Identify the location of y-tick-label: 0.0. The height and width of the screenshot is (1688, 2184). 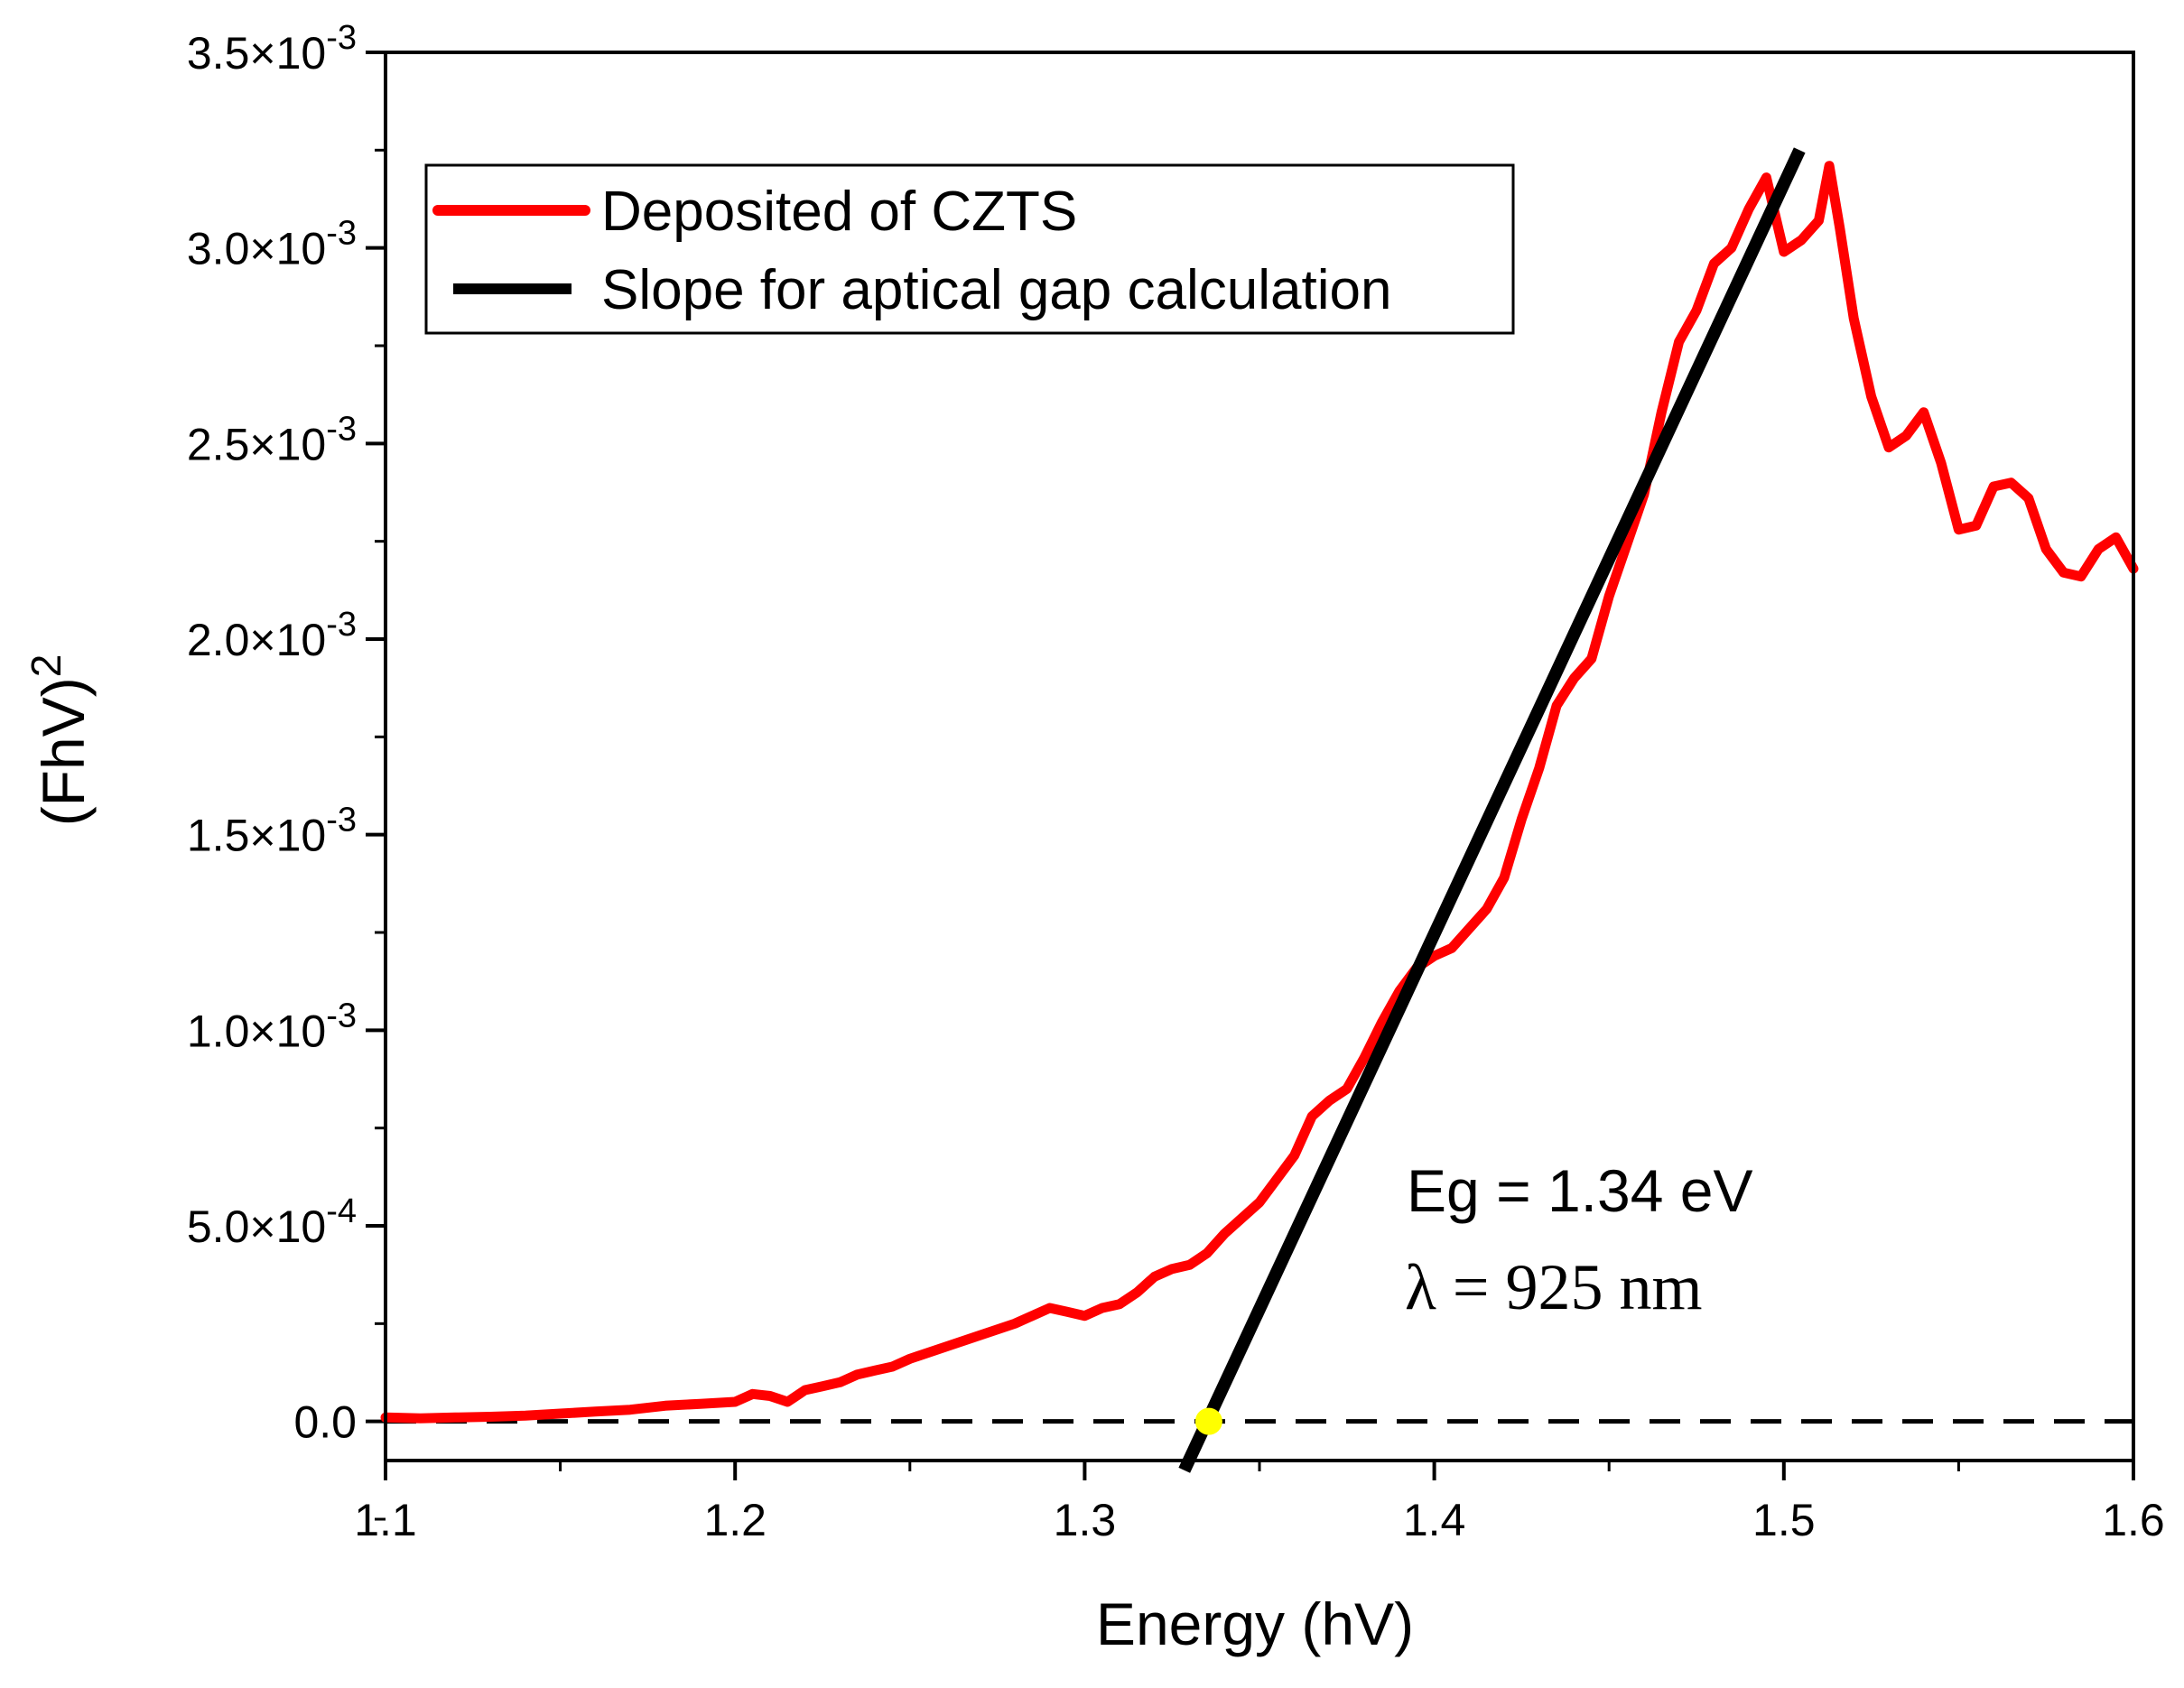
(325, 1423).